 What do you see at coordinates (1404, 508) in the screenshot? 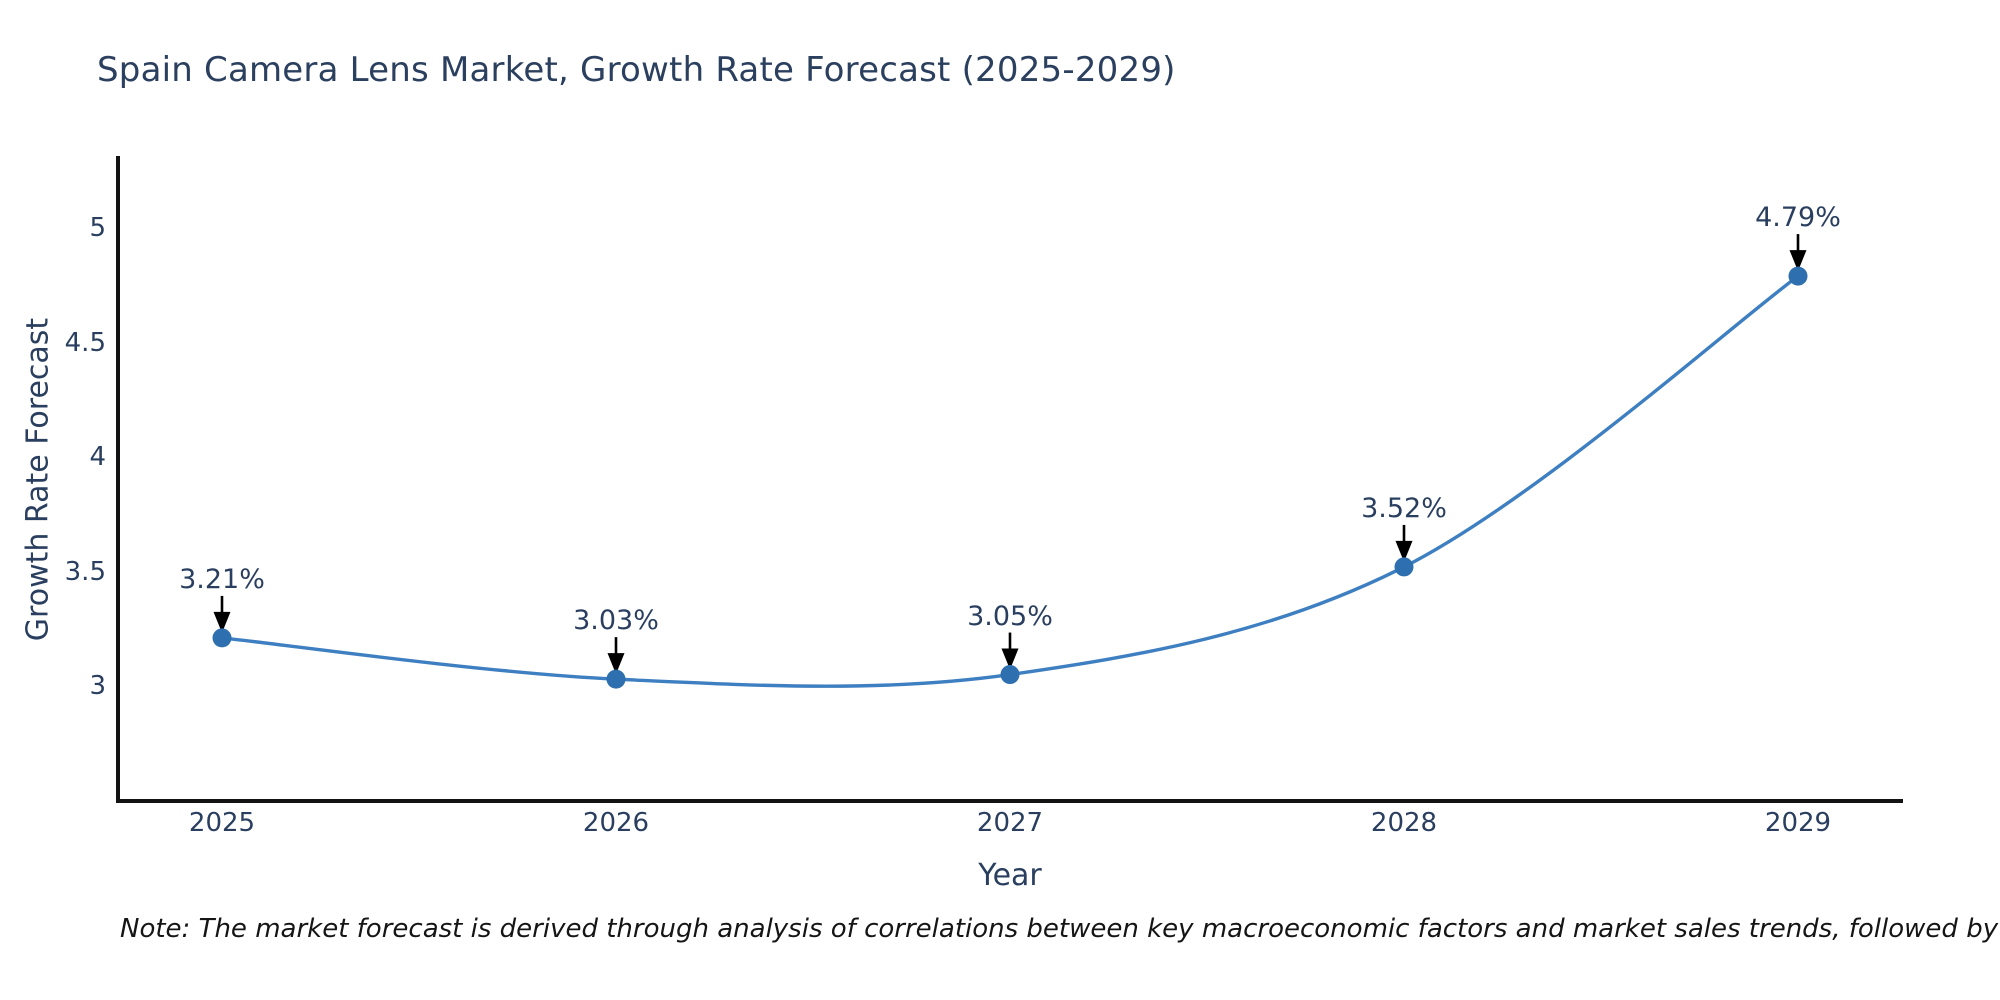
I see `data-point-annotation: 3.52%` at bounding box center [1404, 508].